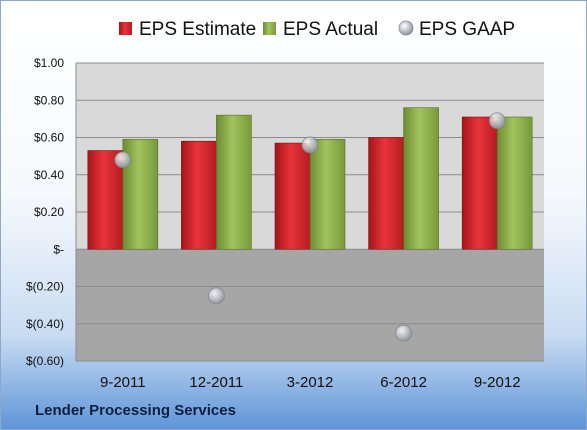 This screenshot has height=430, width=587. Describe the element at coordinates (45, 324) in the screenshot. I see `y-tick-label: $(0.40)` at that location.